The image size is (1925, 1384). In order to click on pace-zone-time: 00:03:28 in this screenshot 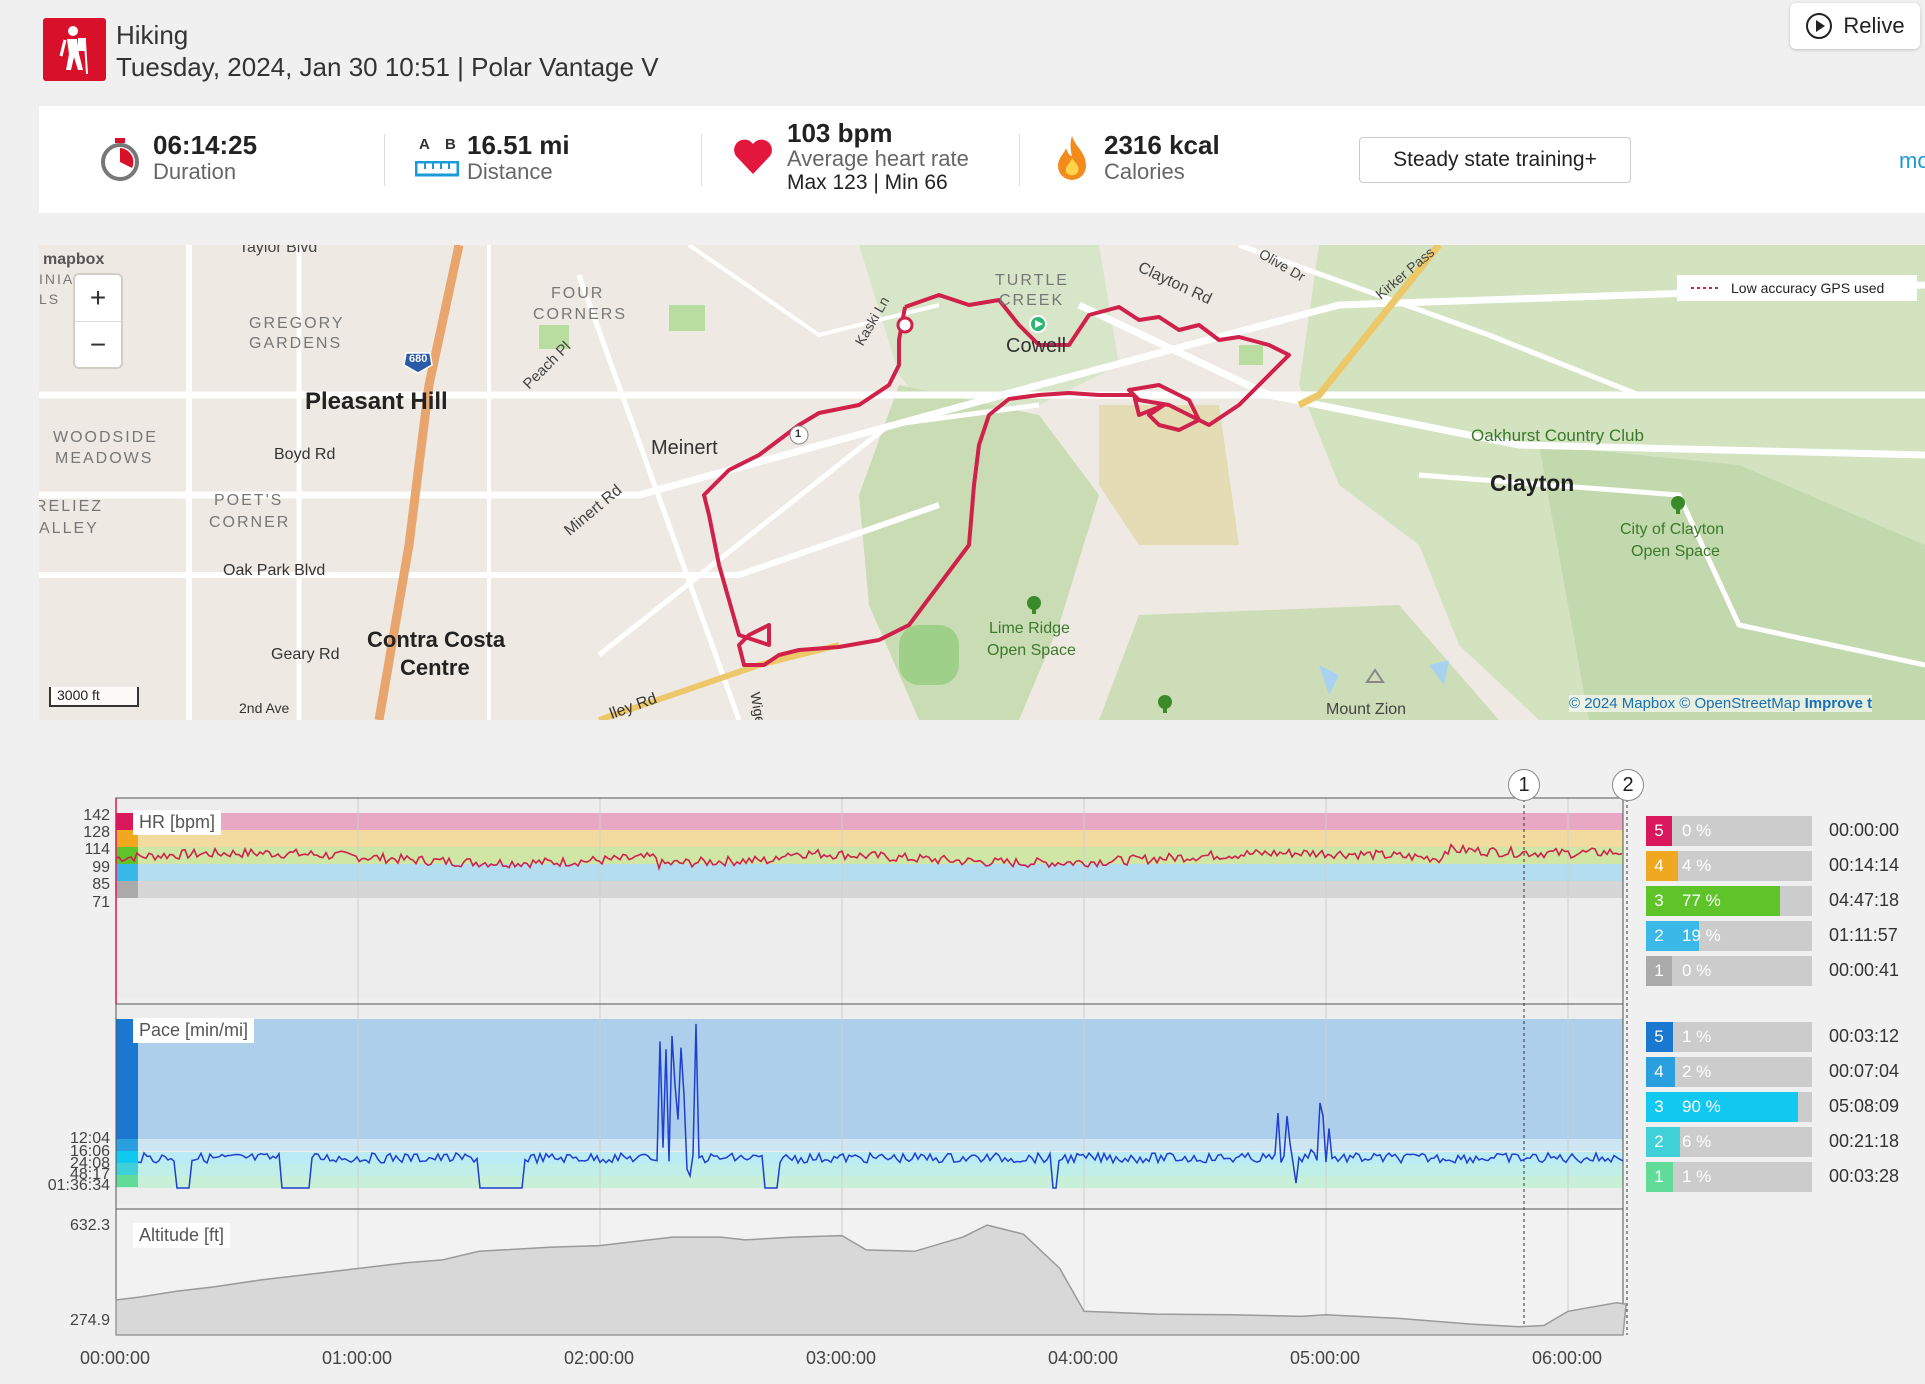, I will do `click(1864, 1176)`.